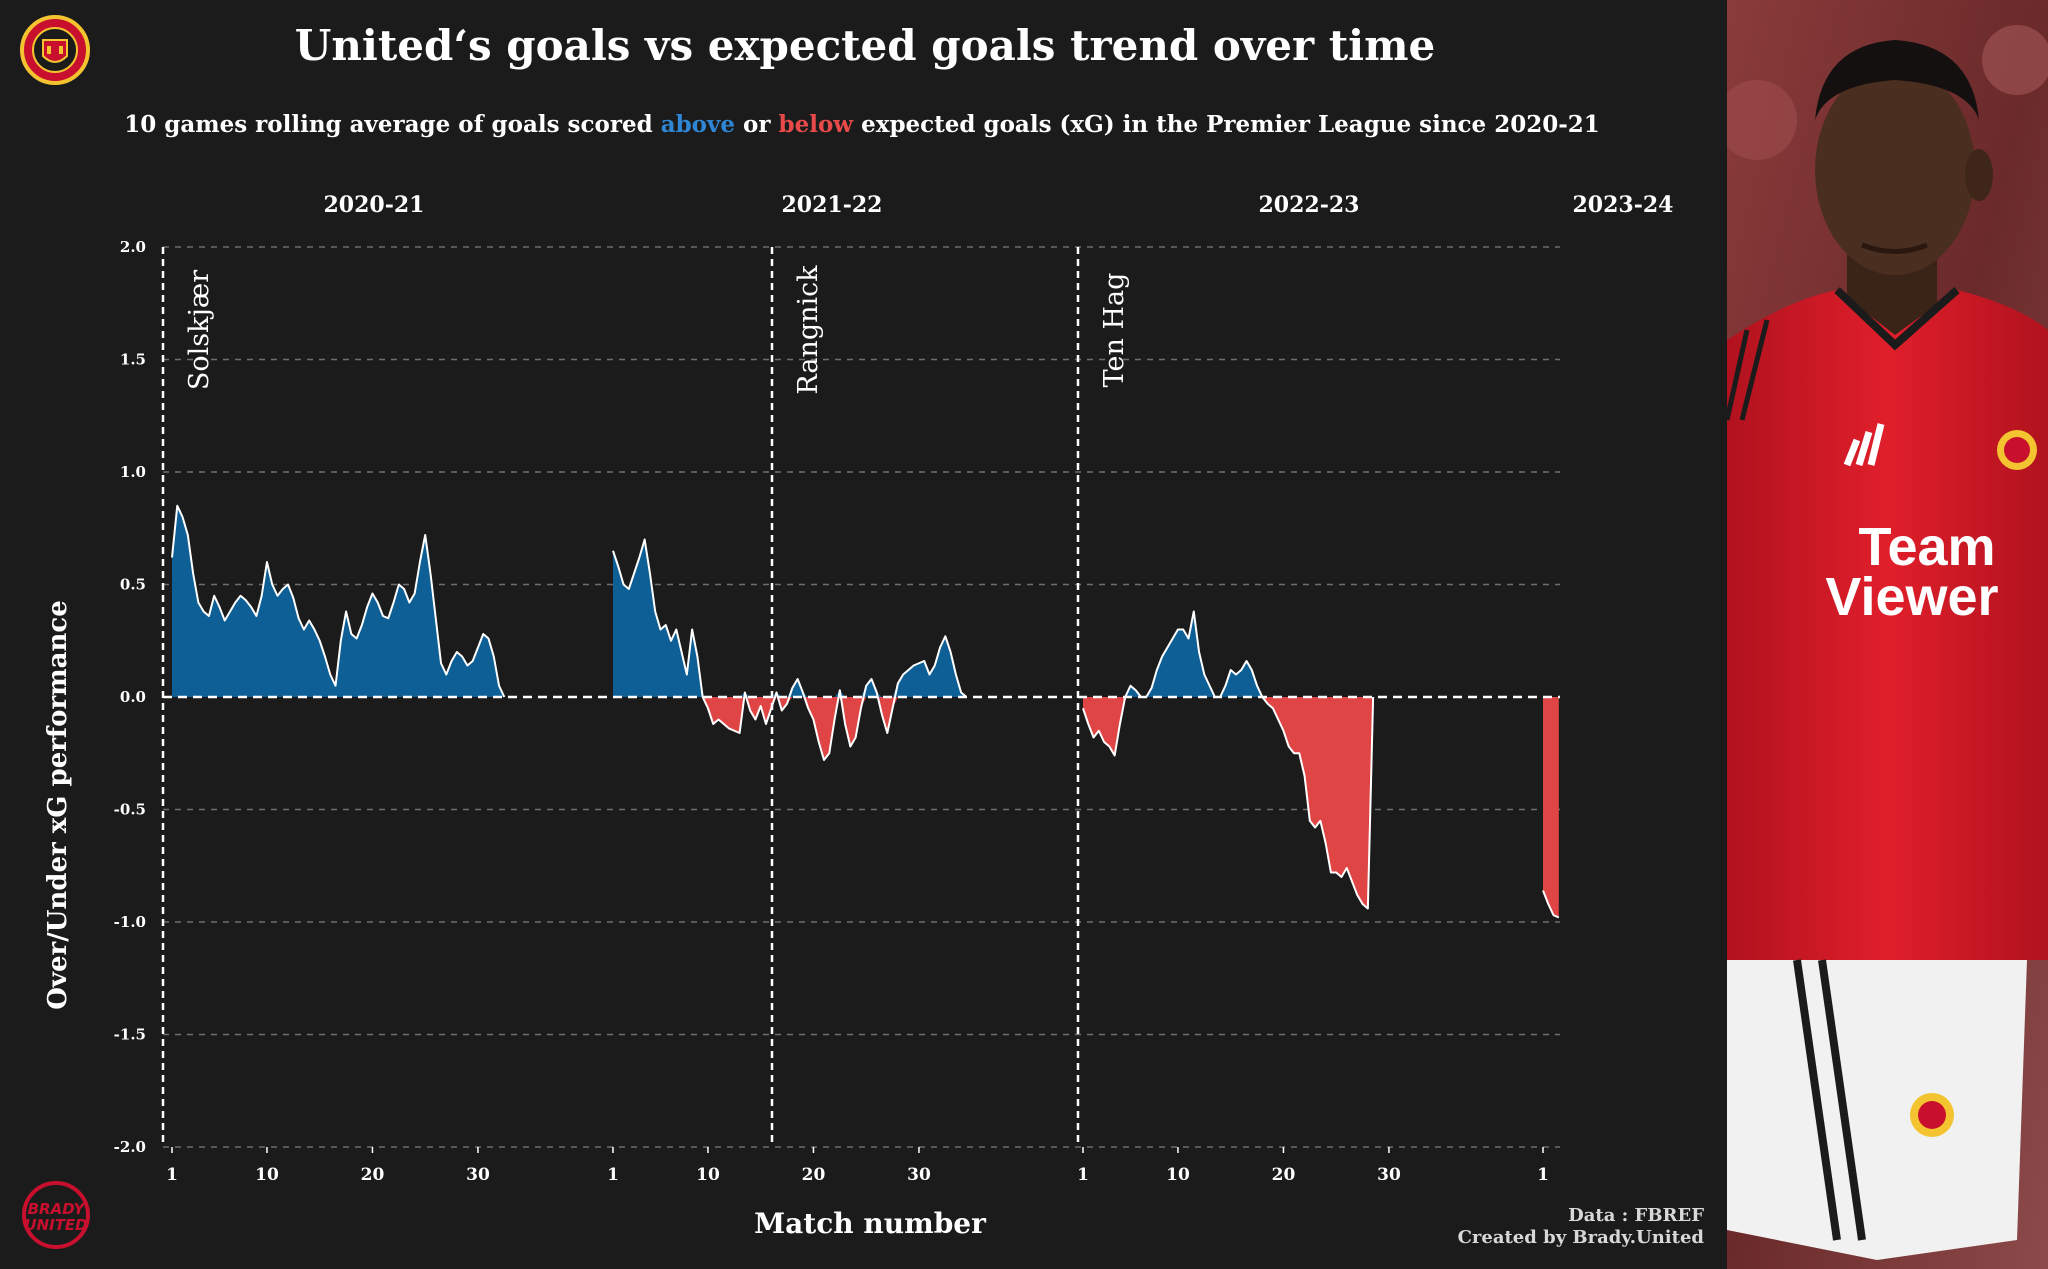 The width and height of the screenshot is (2048, 1269). Describe the element at coordinates (1623, 205) in the screenshot. I see `season-label: 2023-24` at that location.